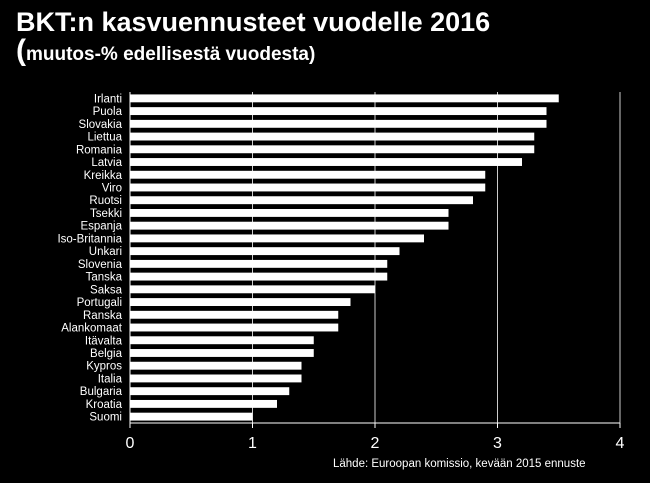 Image resolution: width=650 pixels, height=483 pixels. What do you see at coordinates (104, 278) in the screenshot?
I see `category-label: Tanska` at bounding box center [104, 278].